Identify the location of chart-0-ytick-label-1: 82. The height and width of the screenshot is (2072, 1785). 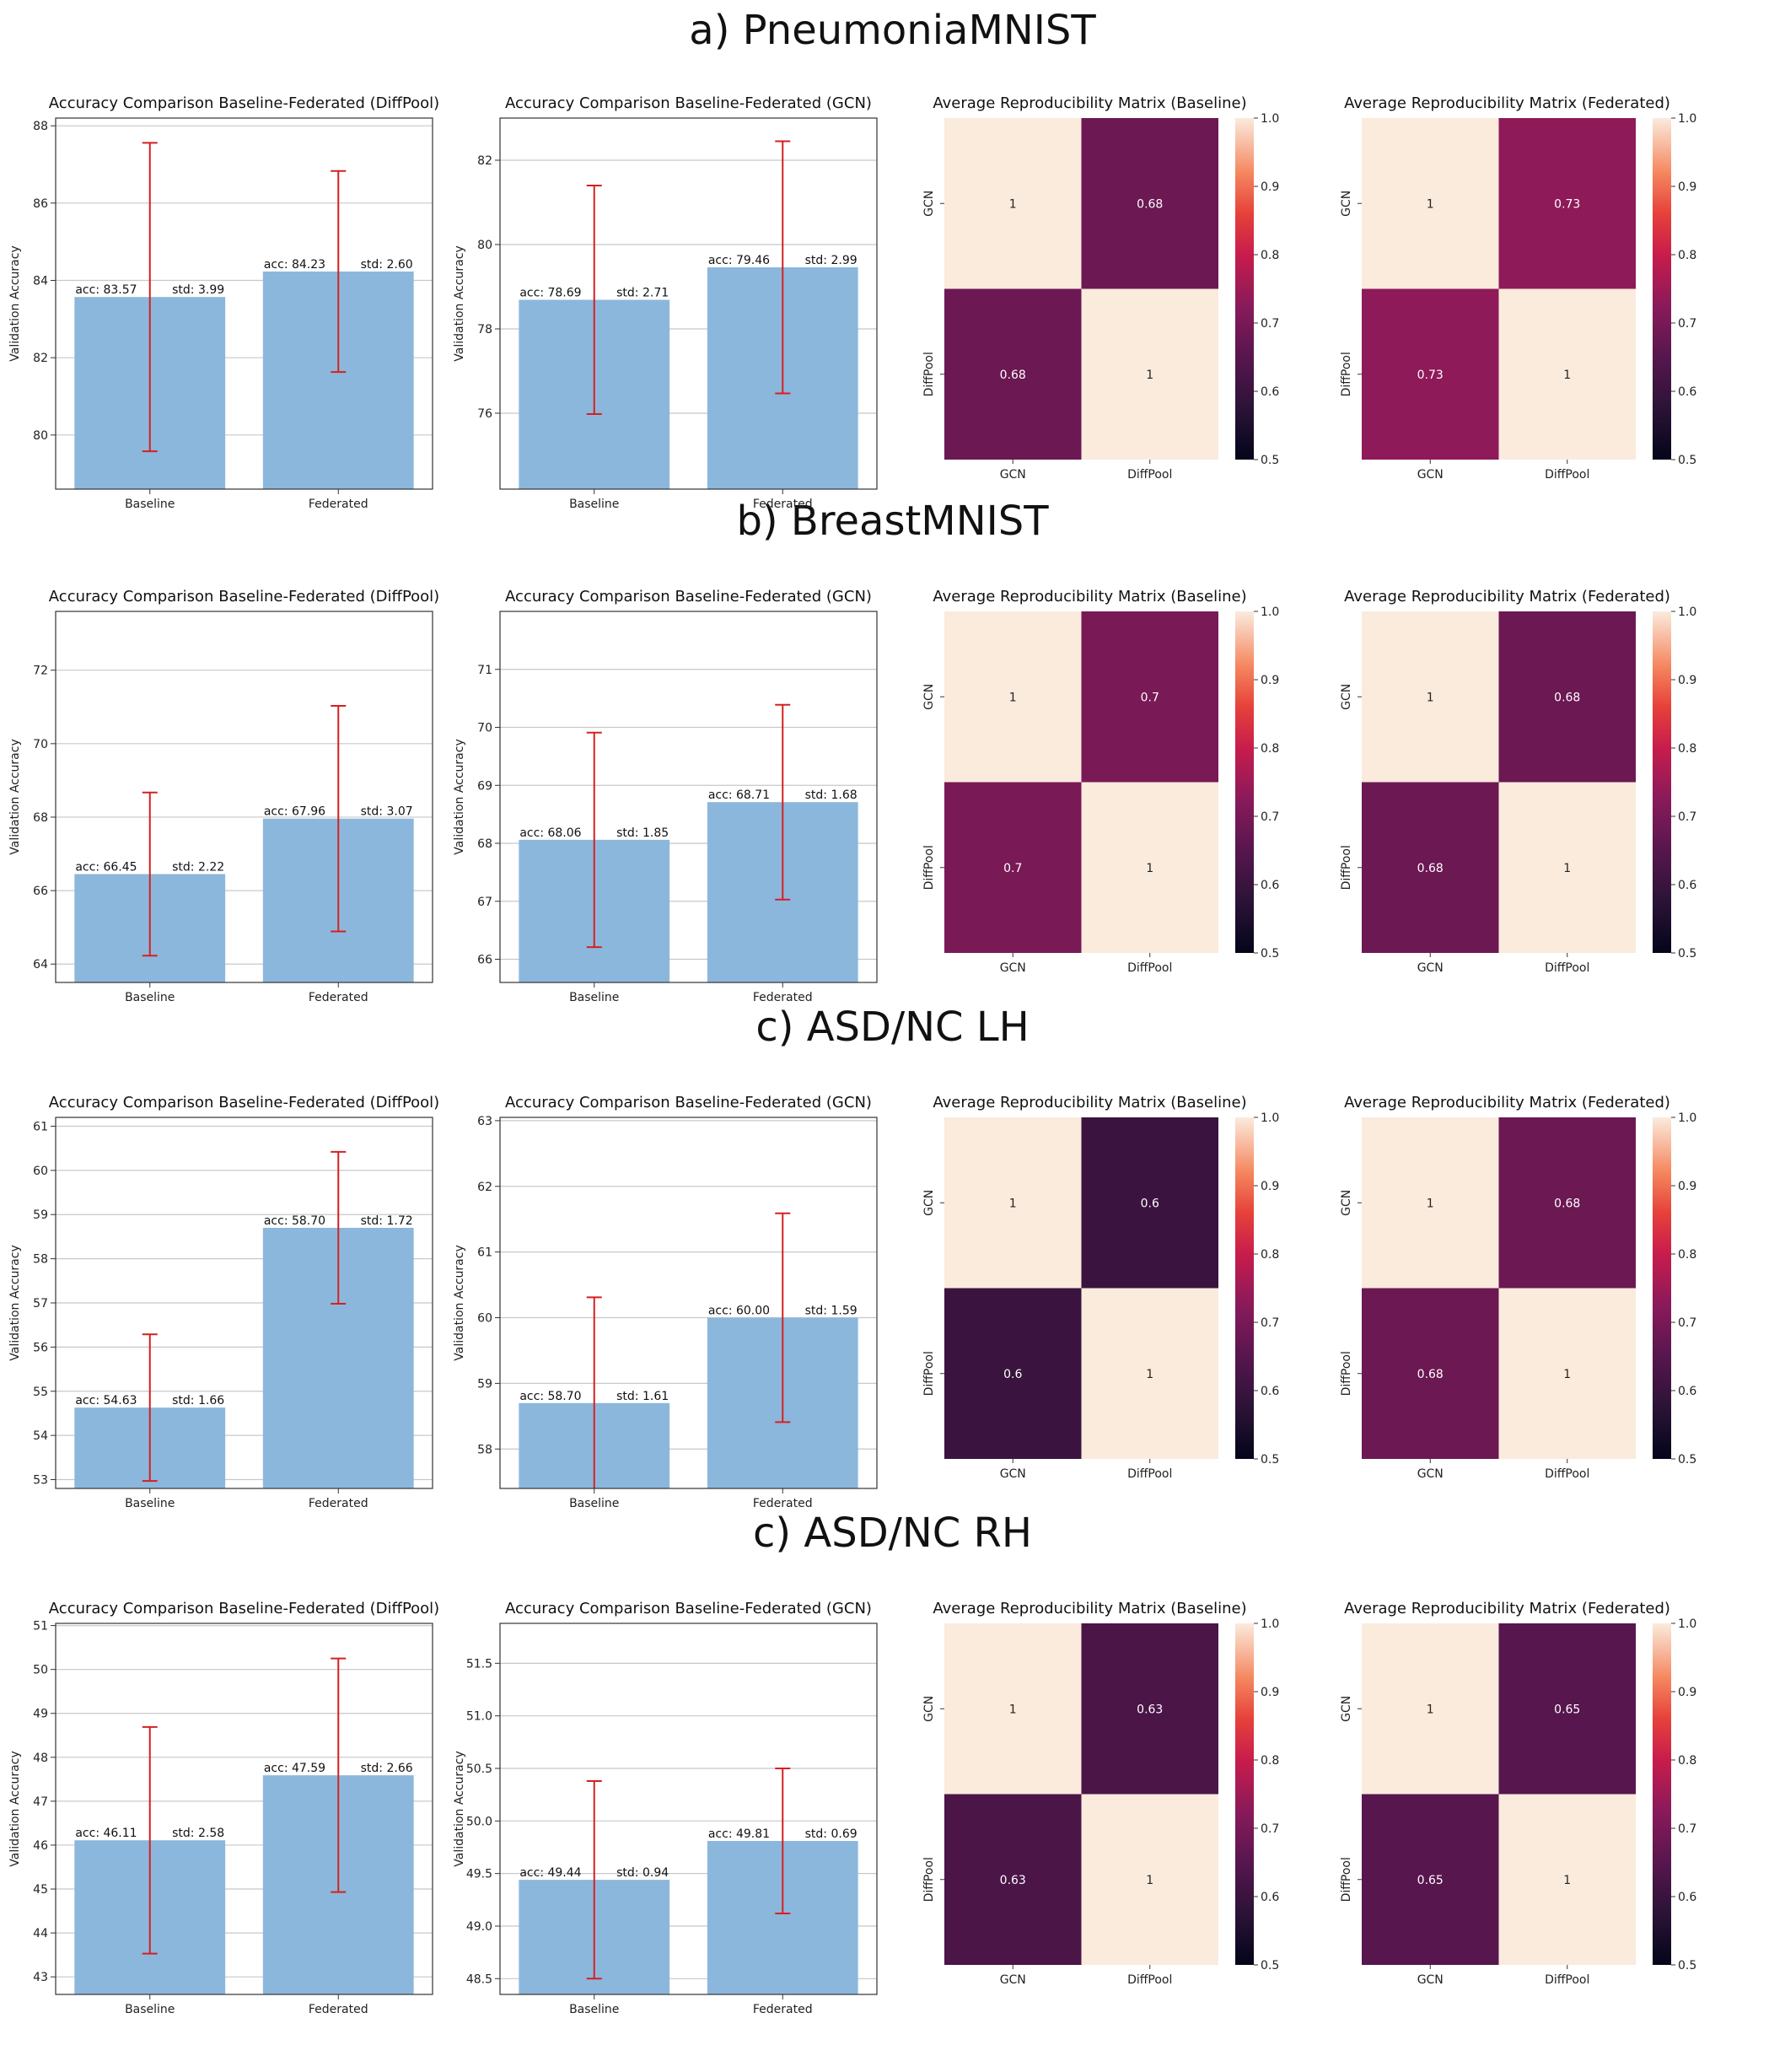
(41, 358).